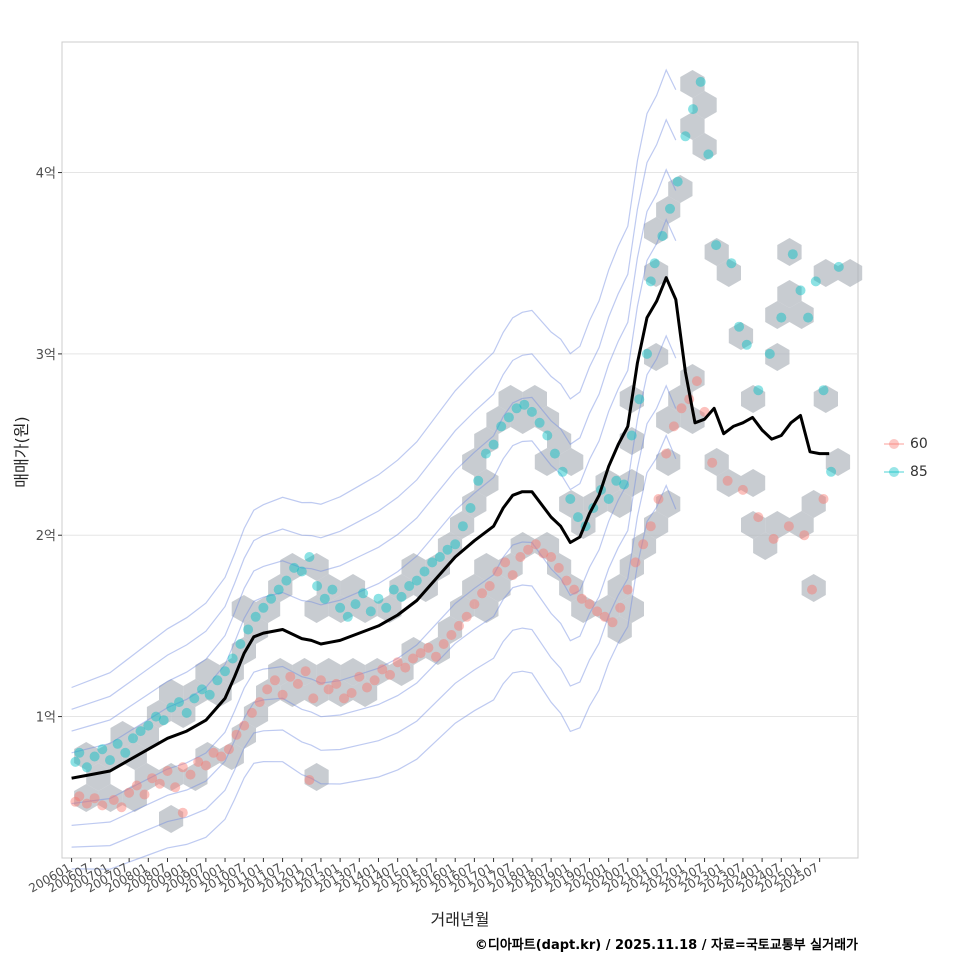 This screenshot has width=960, height=960. I want to click on legend-item-85: 85, so click(919, 472).